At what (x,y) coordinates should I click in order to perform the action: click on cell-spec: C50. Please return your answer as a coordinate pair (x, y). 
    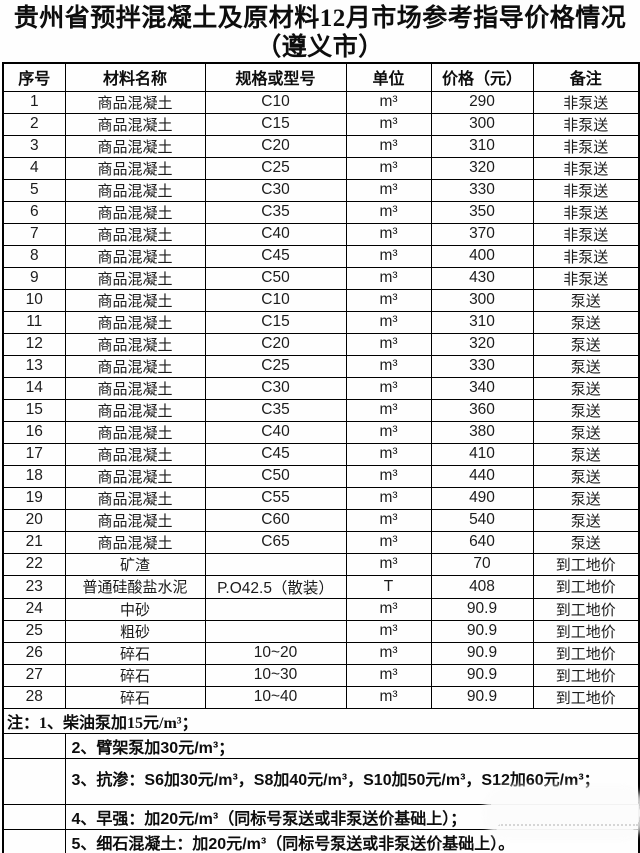
    Looking at the image, I should click on (275, 278).